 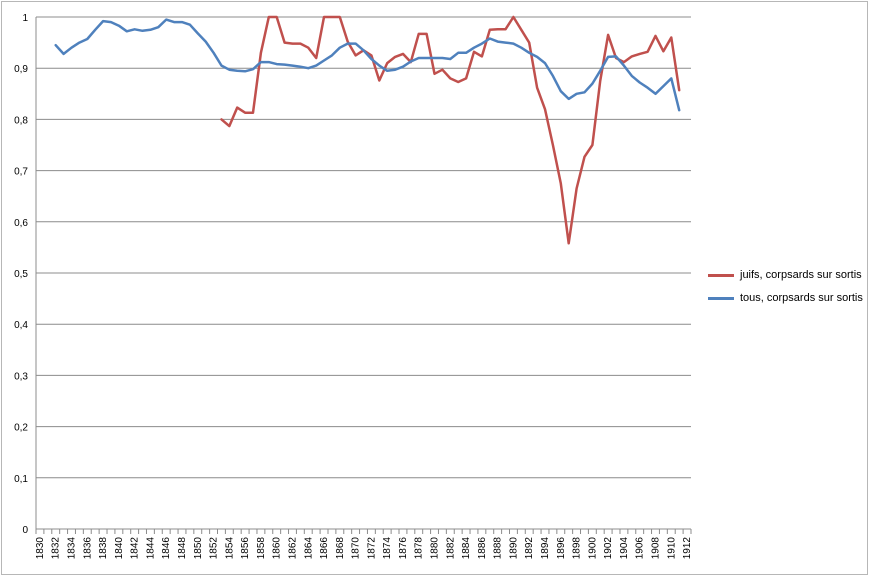 I want to click on x-tick-label: 1842, so click(x=135, y=548).